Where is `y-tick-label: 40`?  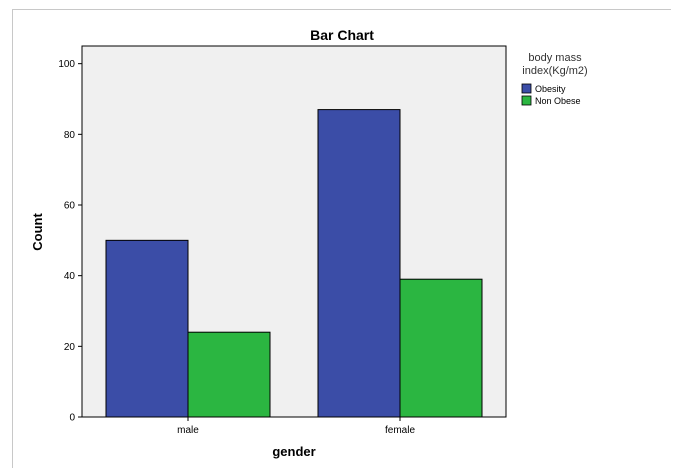
y-tick-label: 40 is located at coordinates (70, 276).